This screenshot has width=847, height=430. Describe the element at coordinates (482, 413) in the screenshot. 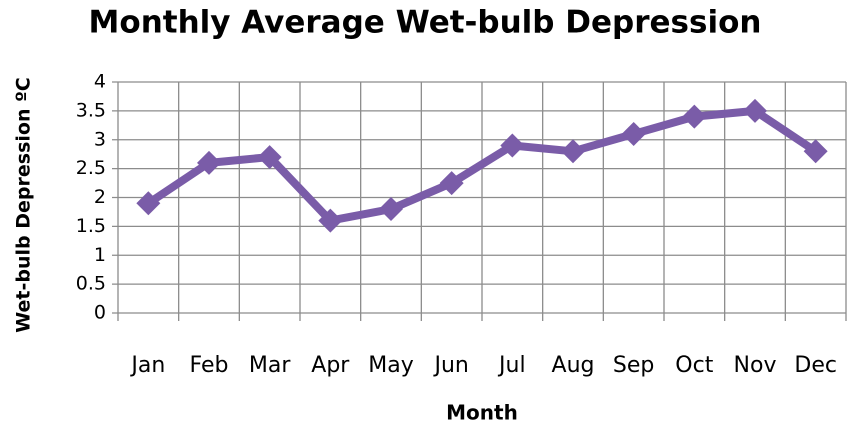

I see `x-axis-label: Month` at that location.